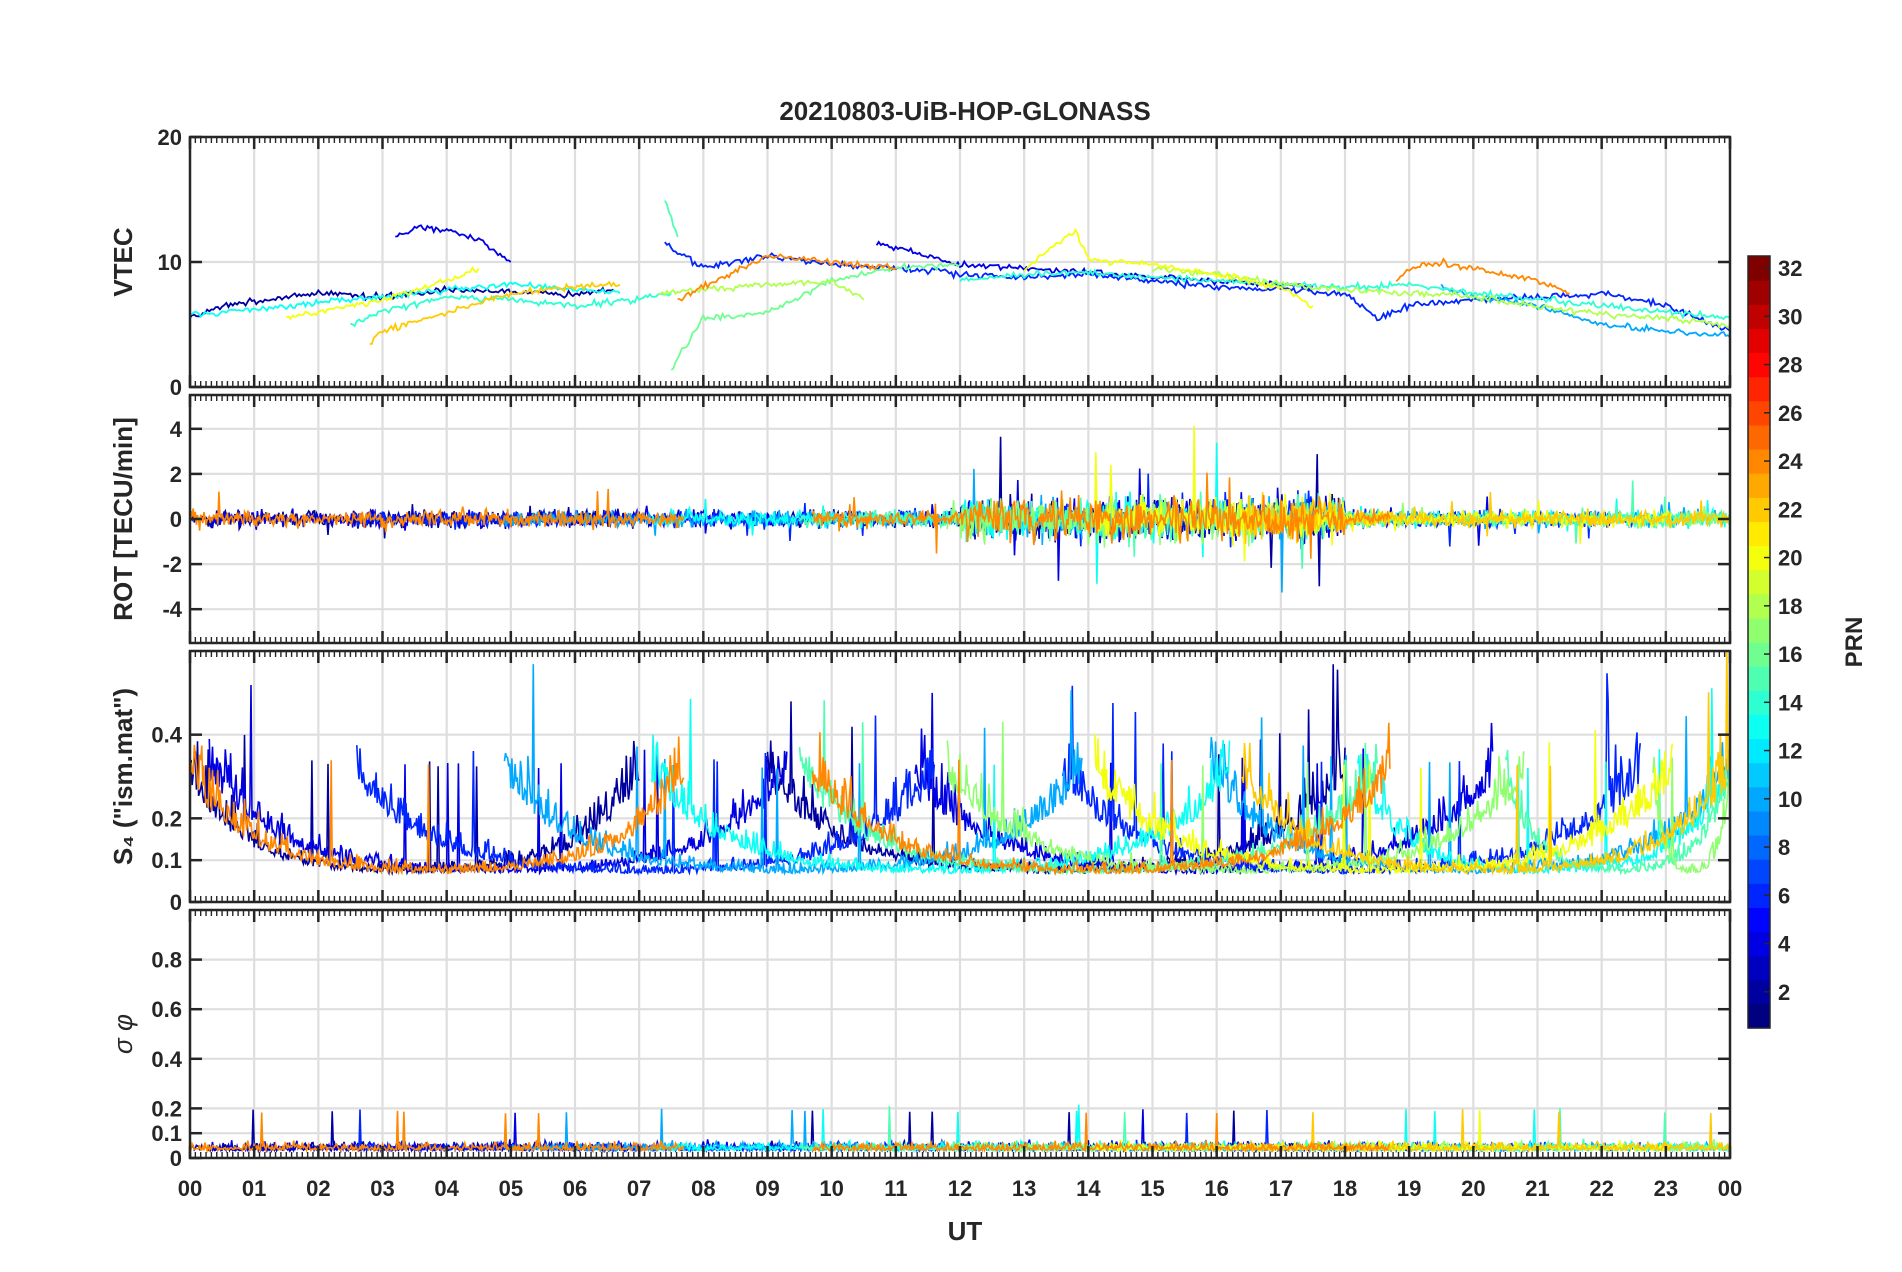 This screenshot has width=1902, height=1272. What do you see at coordinates (1790, 316) in the screenshot?
I see `colorbar-tick-label: 30` at bounding box center [1790, 316].